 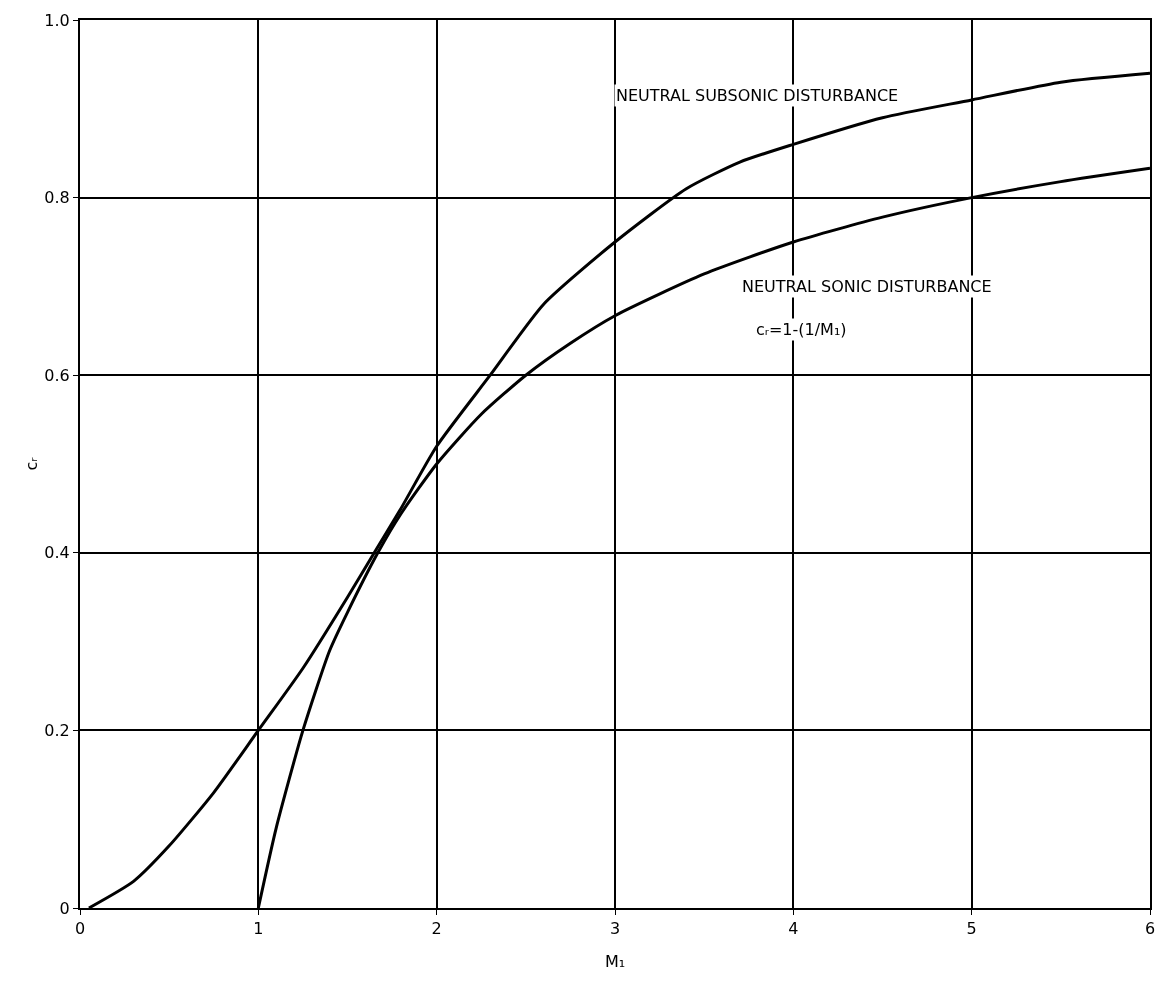 I want to click on x-tick-label: 6, so click(x=1150, y=929).